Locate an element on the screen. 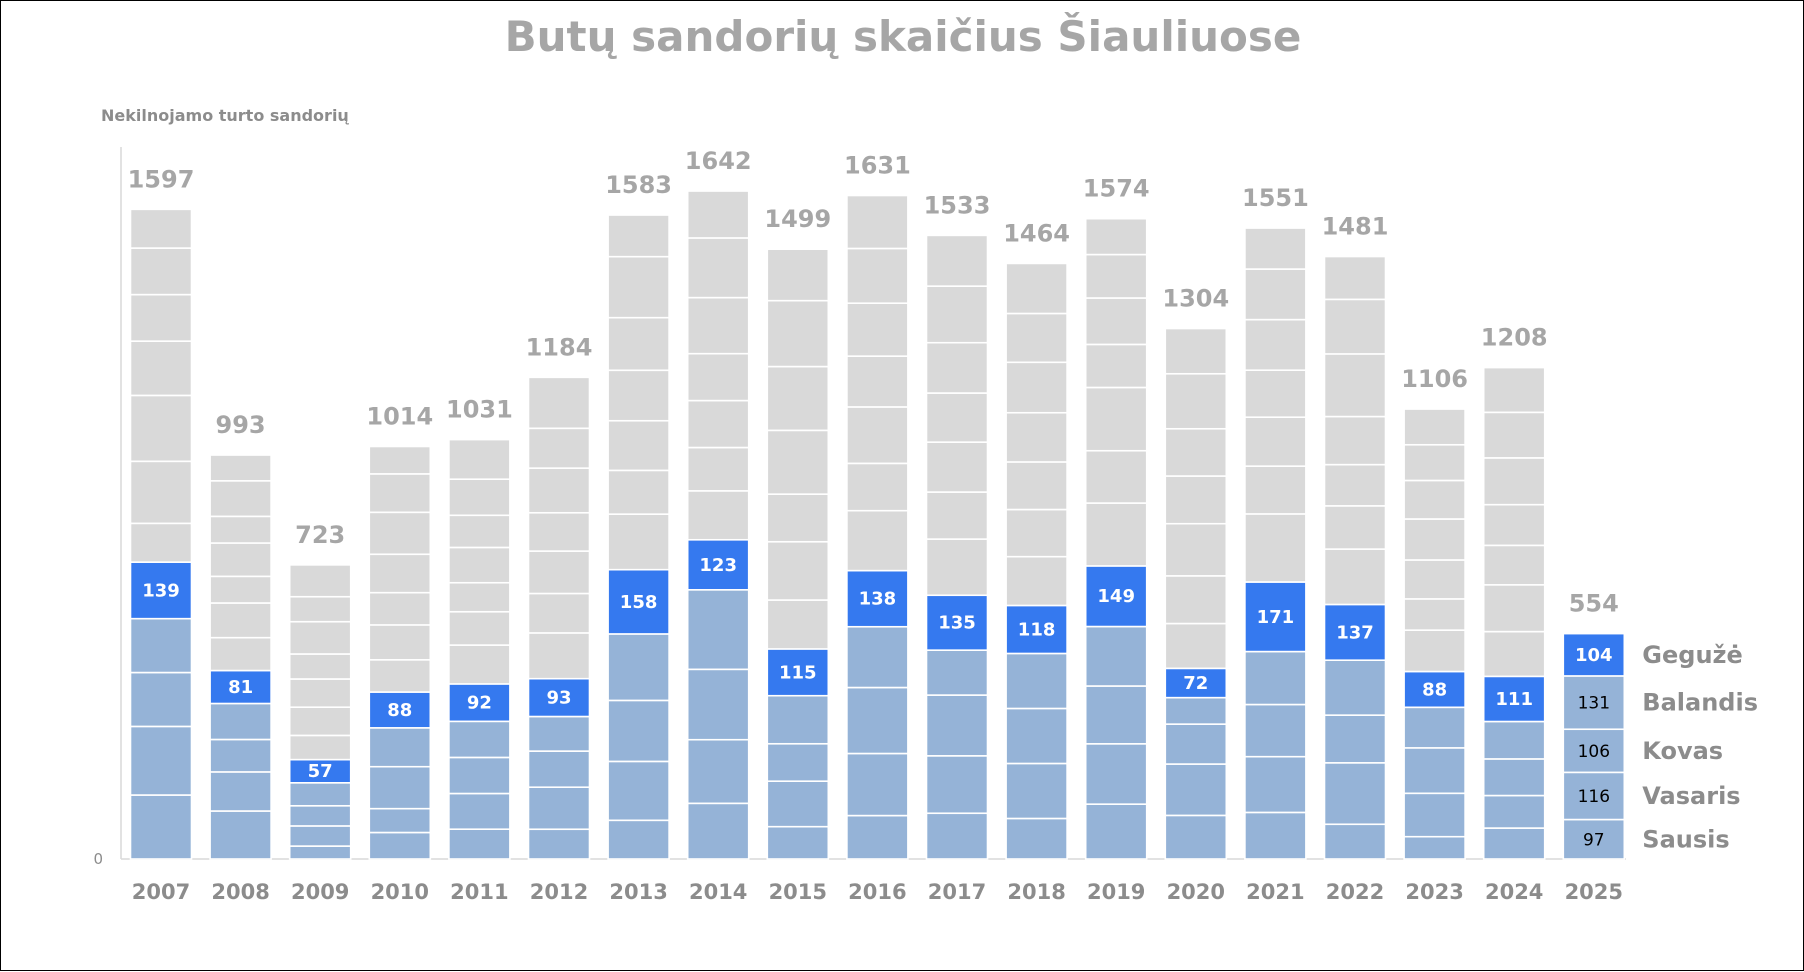  bar-segment-2024-m2 is located at coordinates (1514, 811).